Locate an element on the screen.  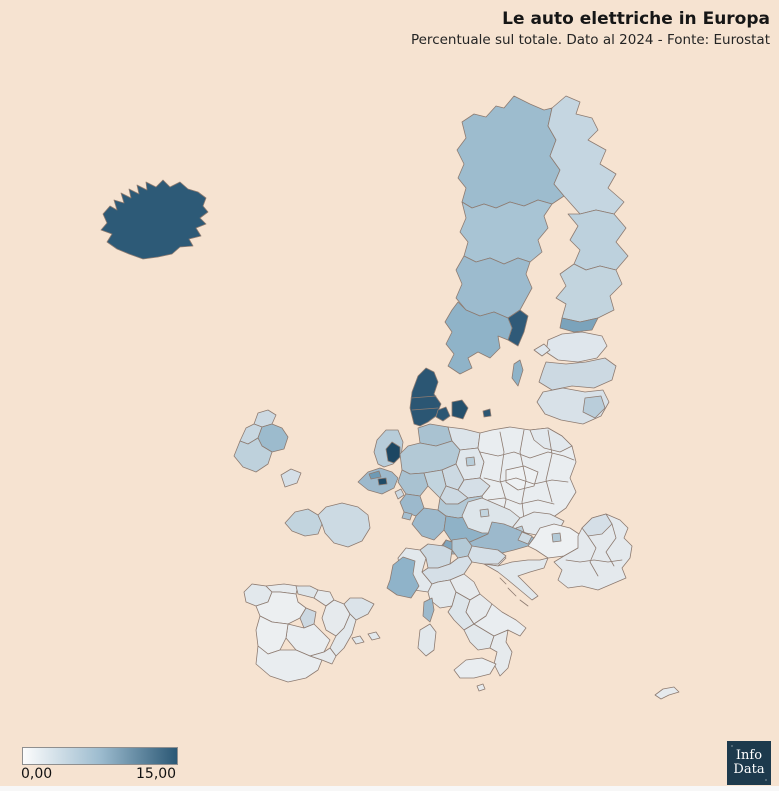
region-malta is located at coordinates (481, 687).